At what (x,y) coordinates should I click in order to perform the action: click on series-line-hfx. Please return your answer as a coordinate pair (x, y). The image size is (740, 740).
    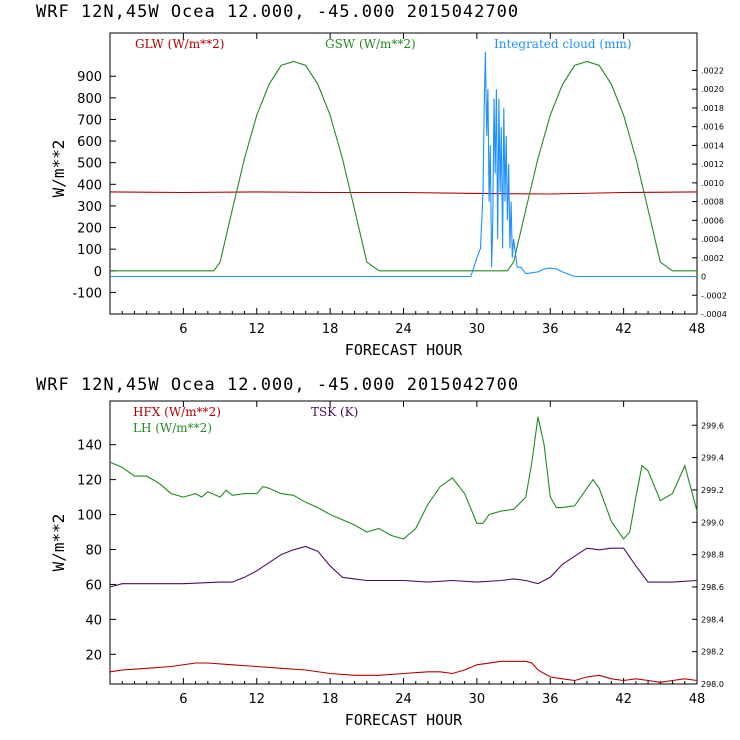
    Looking at the image, I should click on (403, 671).